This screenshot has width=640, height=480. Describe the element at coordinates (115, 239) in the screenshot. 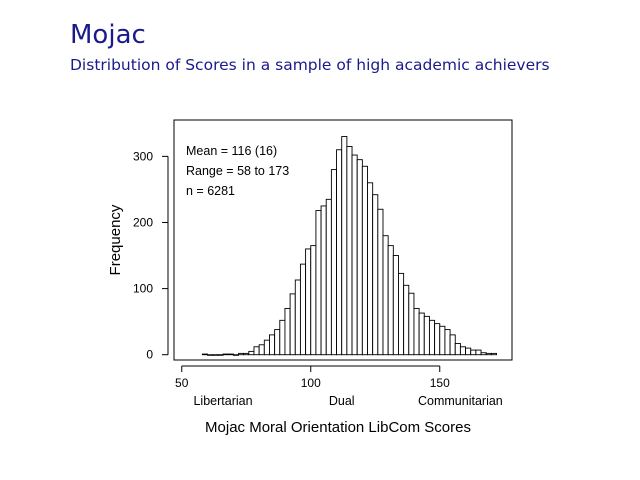

I see `y-axis-label: Frequency` at that location.